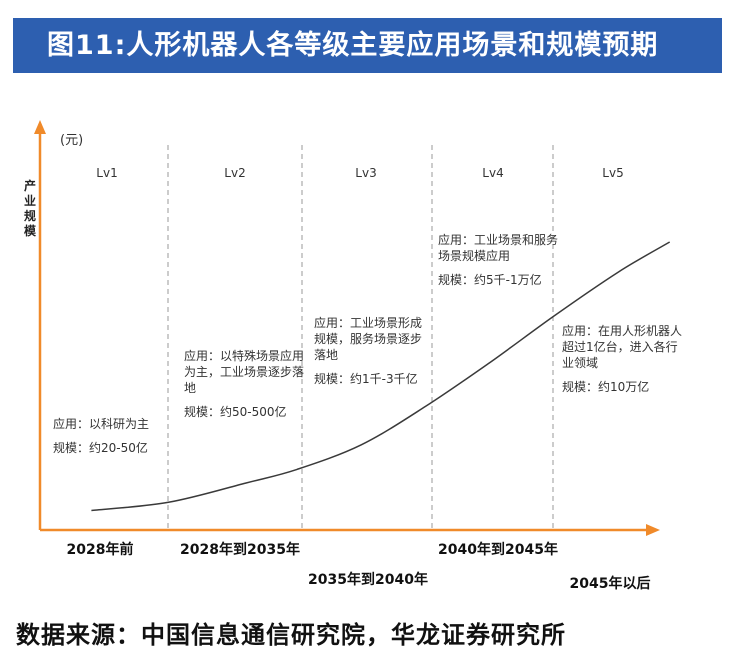  I want to click on level-label-2: Lv2, so click(234, 173).